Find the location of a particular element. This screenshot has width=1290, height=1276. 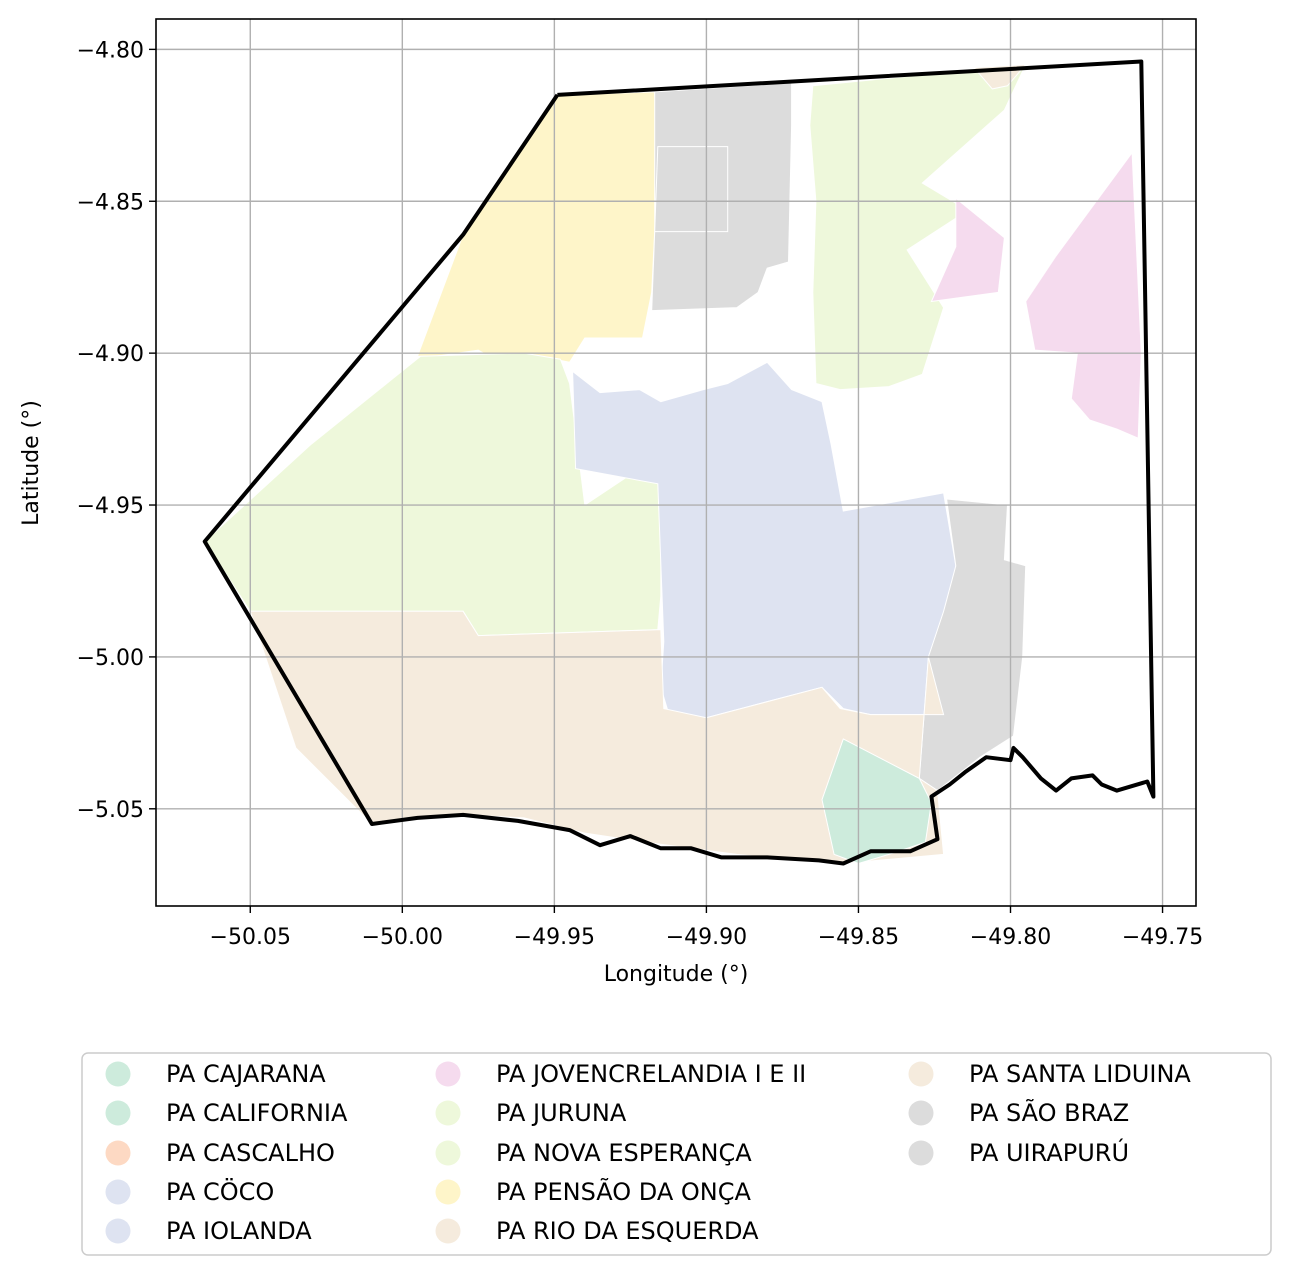

legend-label-4: PA IOLANDA is located at coordinates (239, 1231).